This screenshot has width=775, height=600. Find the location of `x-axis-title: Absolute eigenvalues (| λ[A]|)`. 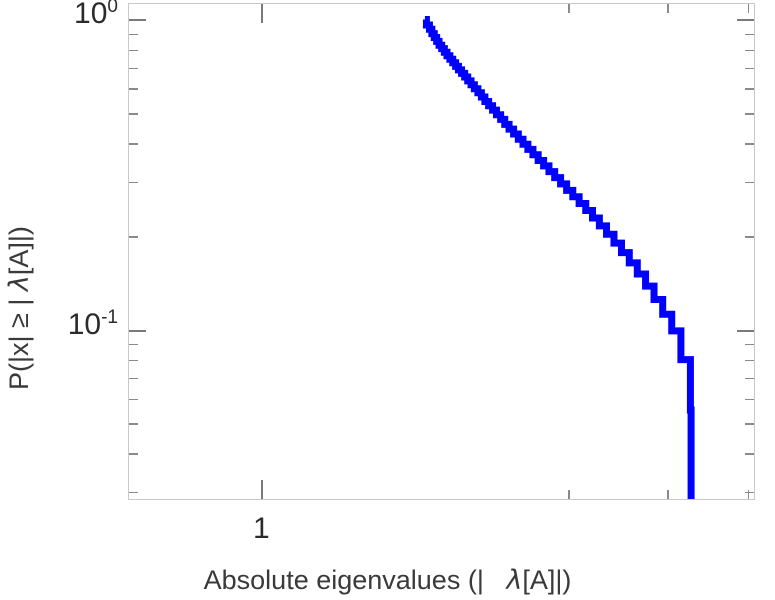

x-axis-title: Absolute eigenvalues (| λ[A]|) is located at coordinates (387, 580).